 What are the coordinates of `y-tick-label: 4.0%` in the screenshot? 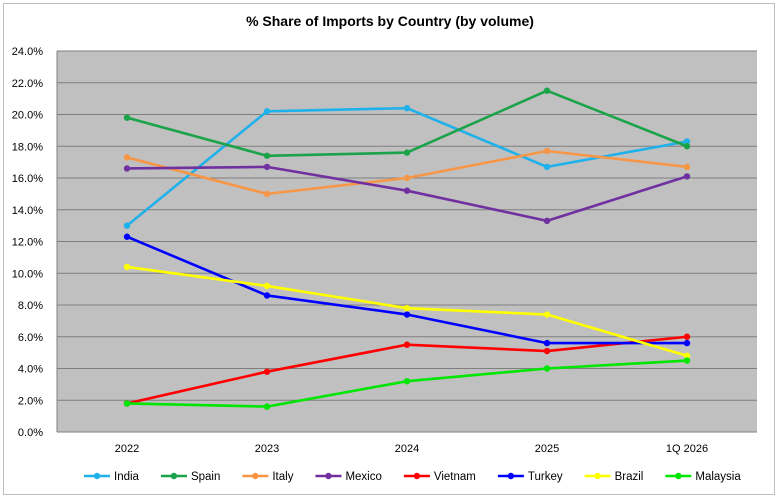 It's located at (30, 370).